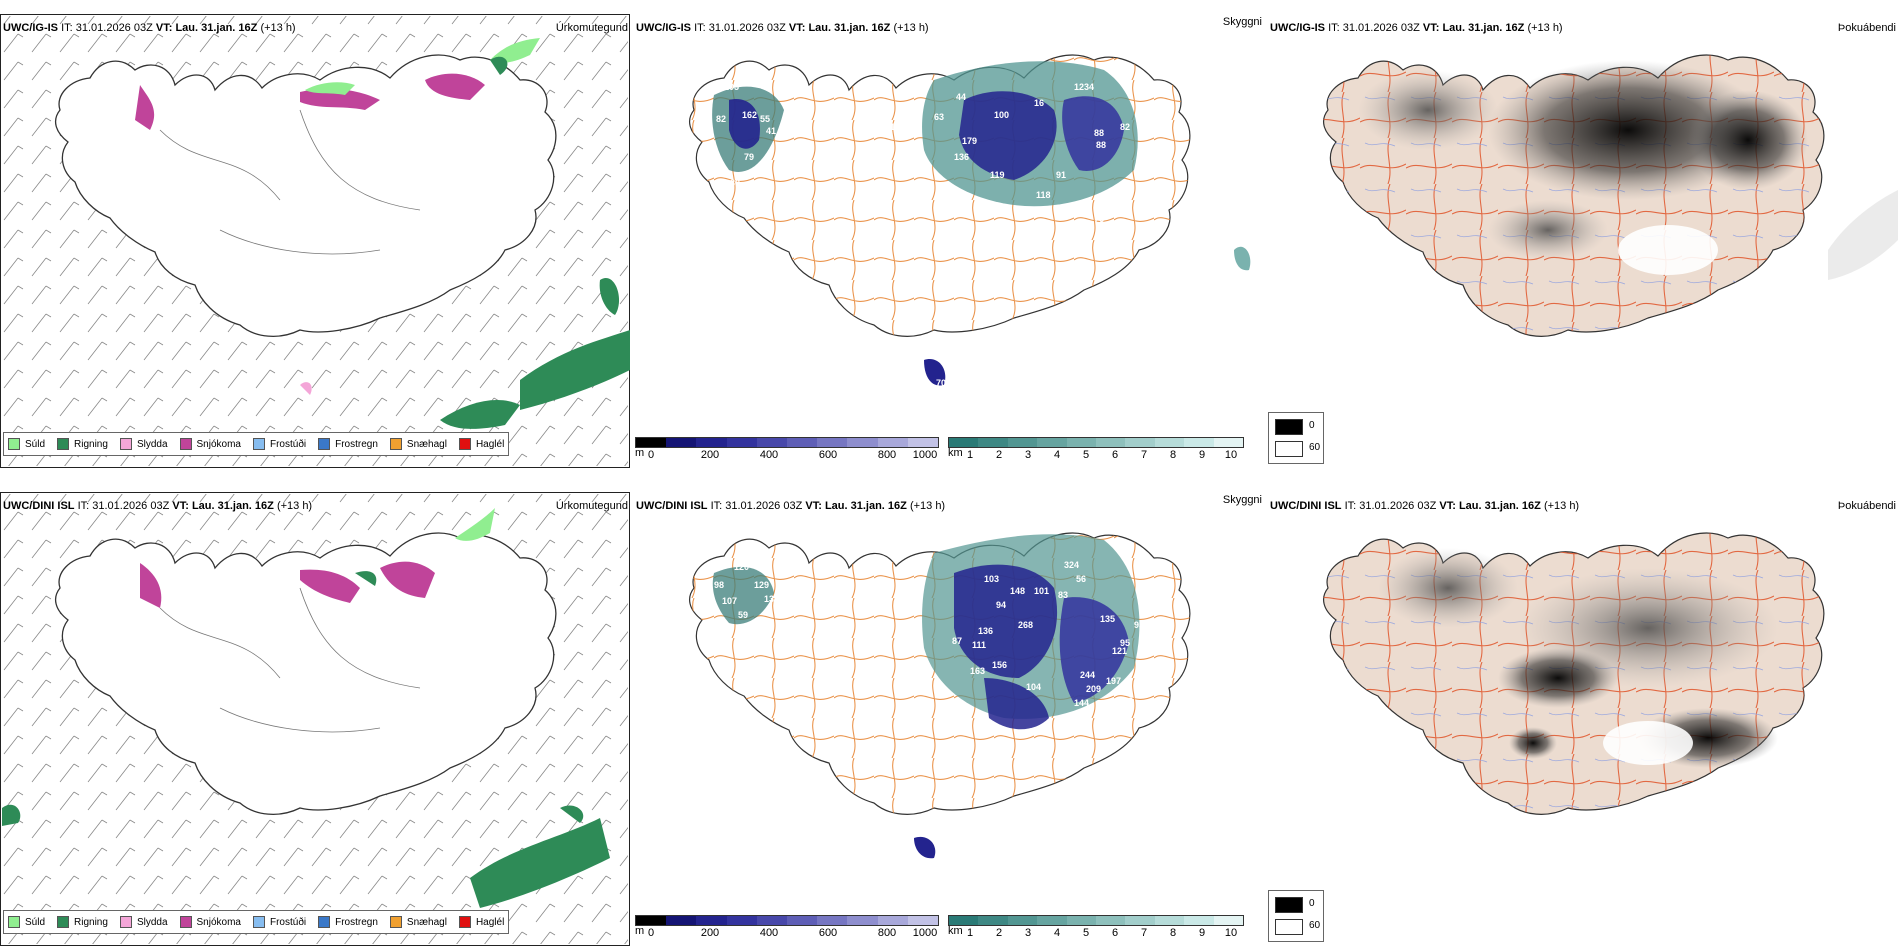  I want to click on legend-item: Snjókoma, so click(210, 922).